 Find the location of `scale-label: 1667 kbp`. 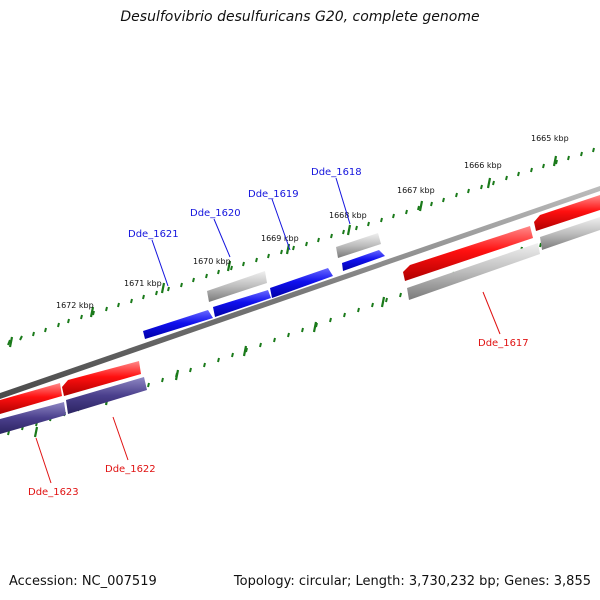

scale-label: 1667 kbp is located at coordinates (416, 190).